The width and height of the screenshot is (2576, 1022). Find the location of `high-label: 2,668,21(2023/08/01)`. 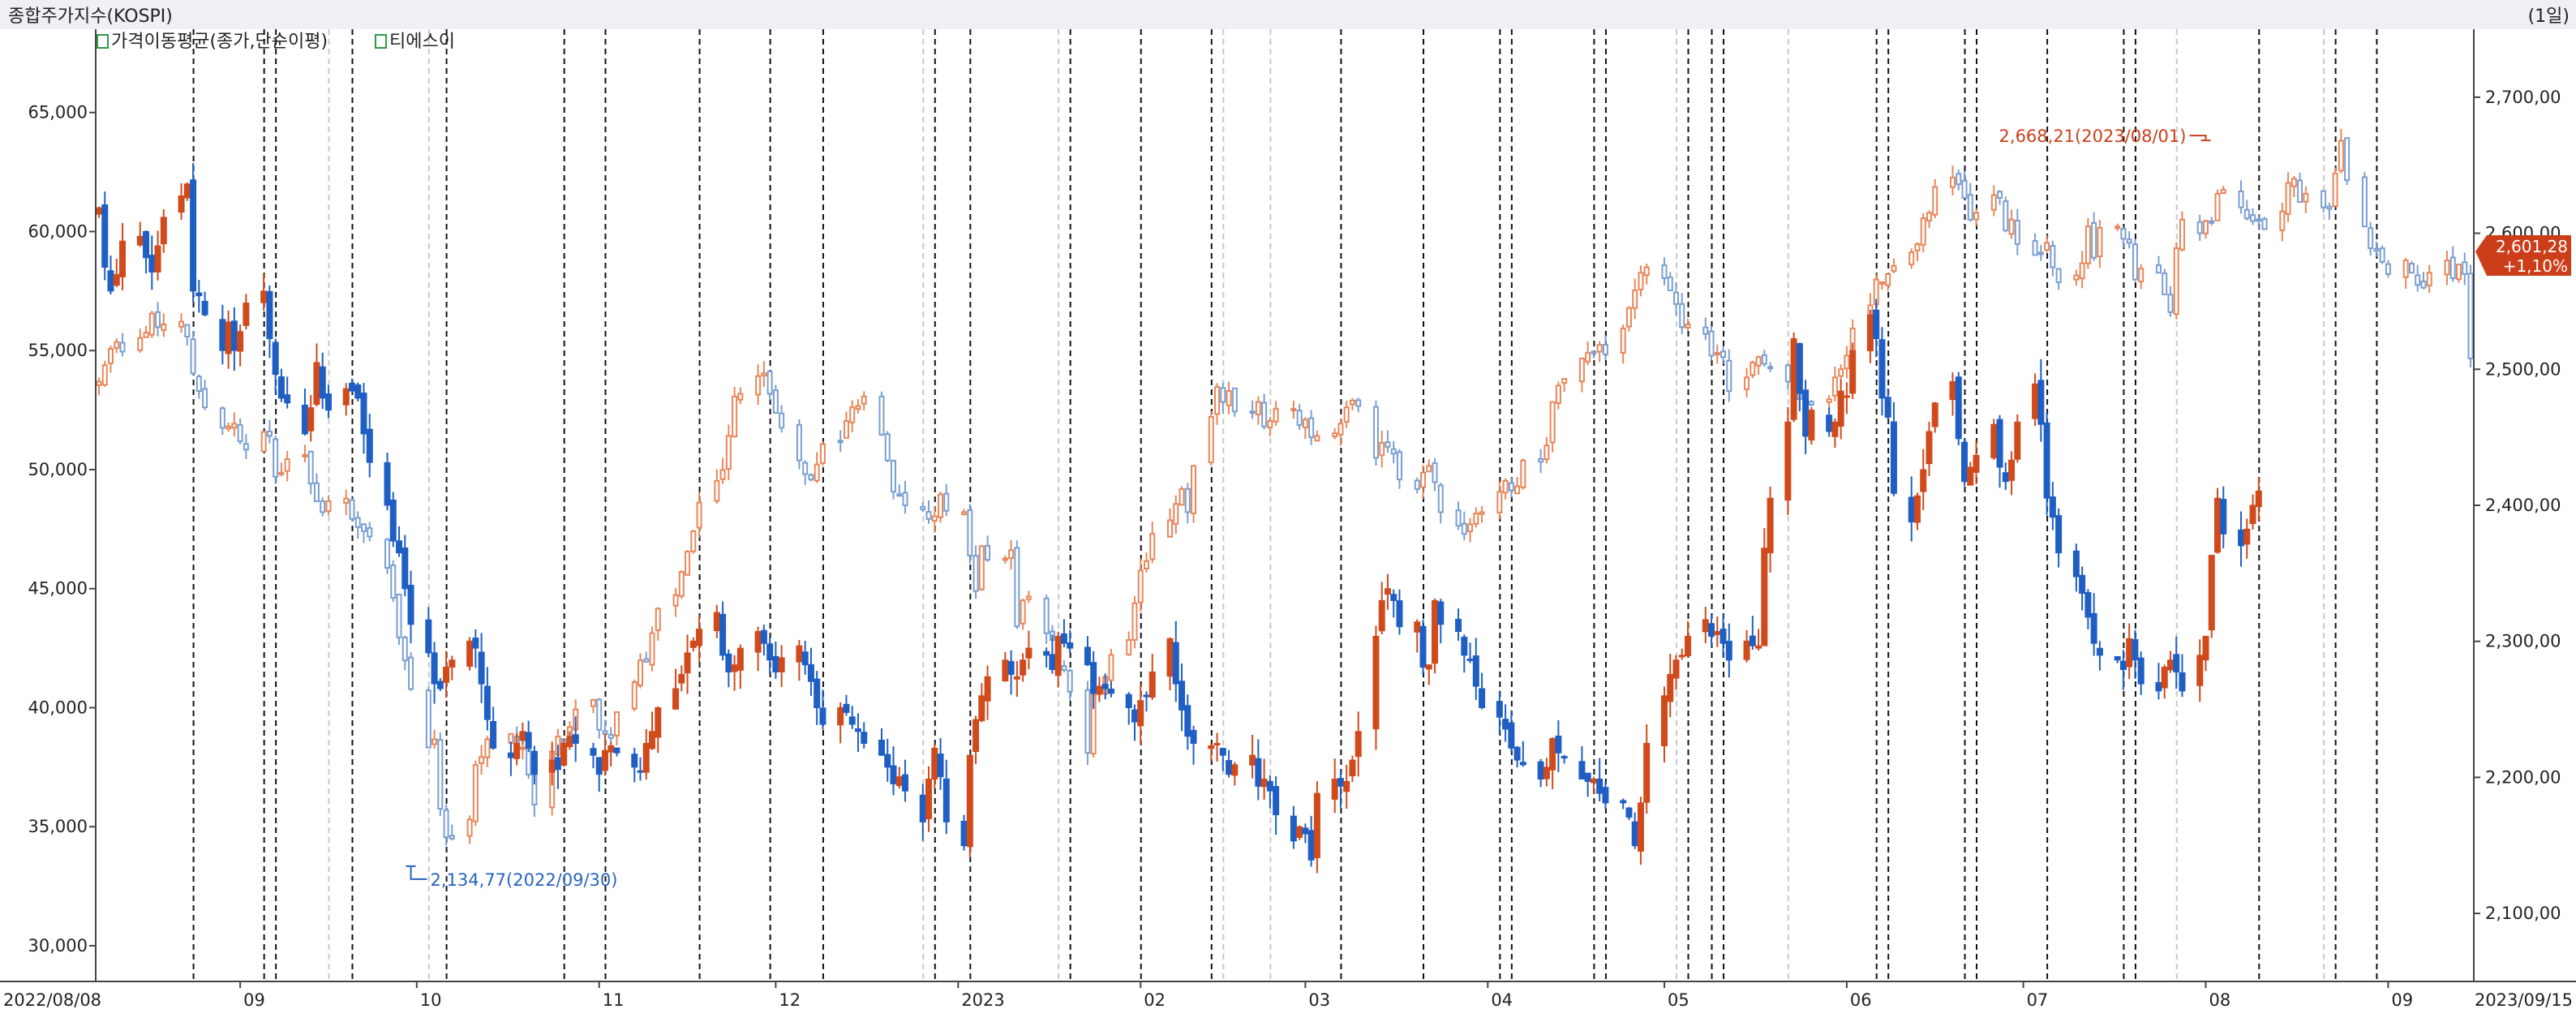

high-label: 2,668,21(2023/08/01) is located at coordinates (2093, 136).